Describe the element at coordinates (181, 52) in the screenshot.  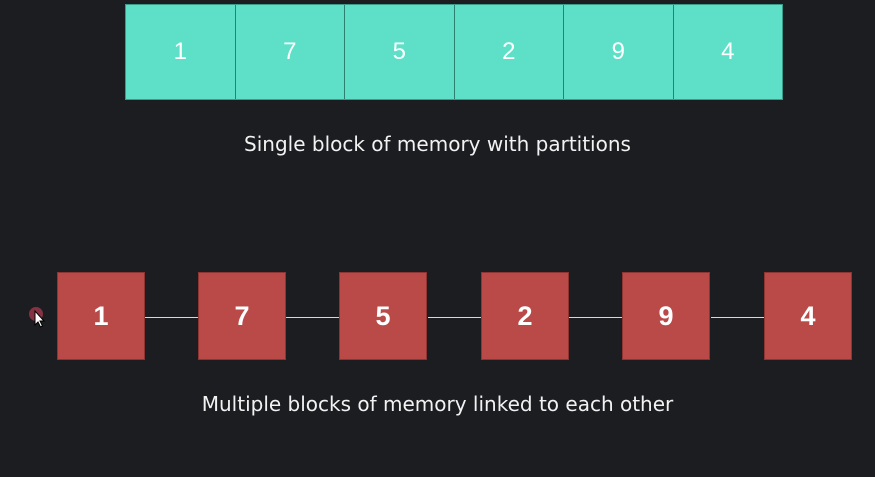
I see `array-cell: 1` at that location.